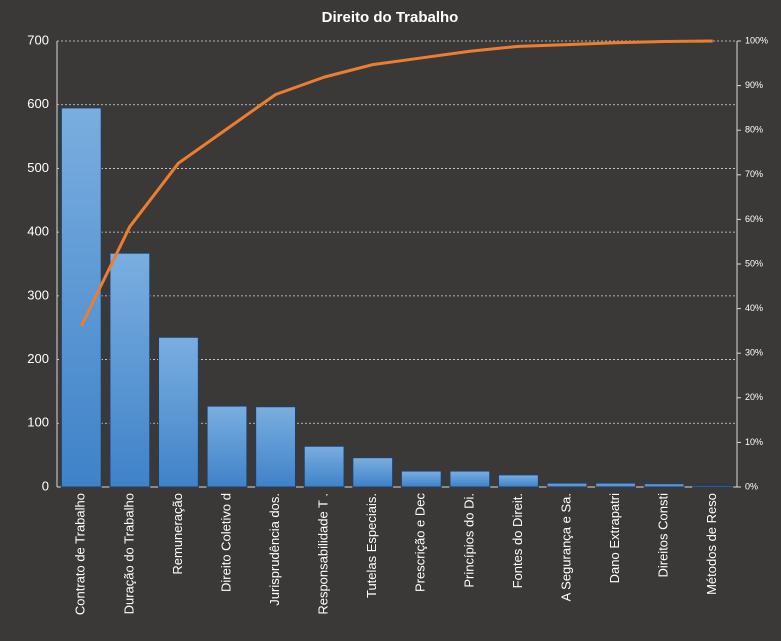 This screenshot has width=781, height=641. Describe the element at coordinates (754, 130) in the screenshot. I see `y2-tick-label: 80%` at that location.